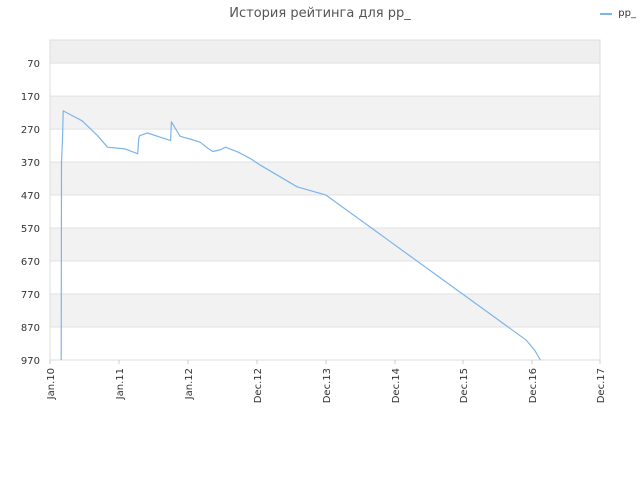 The width and height of the screenshot is (640, 480). Describe the element at coordinates (30, 262) in the screenshot. I see `y-tick-label: 670` at that location.